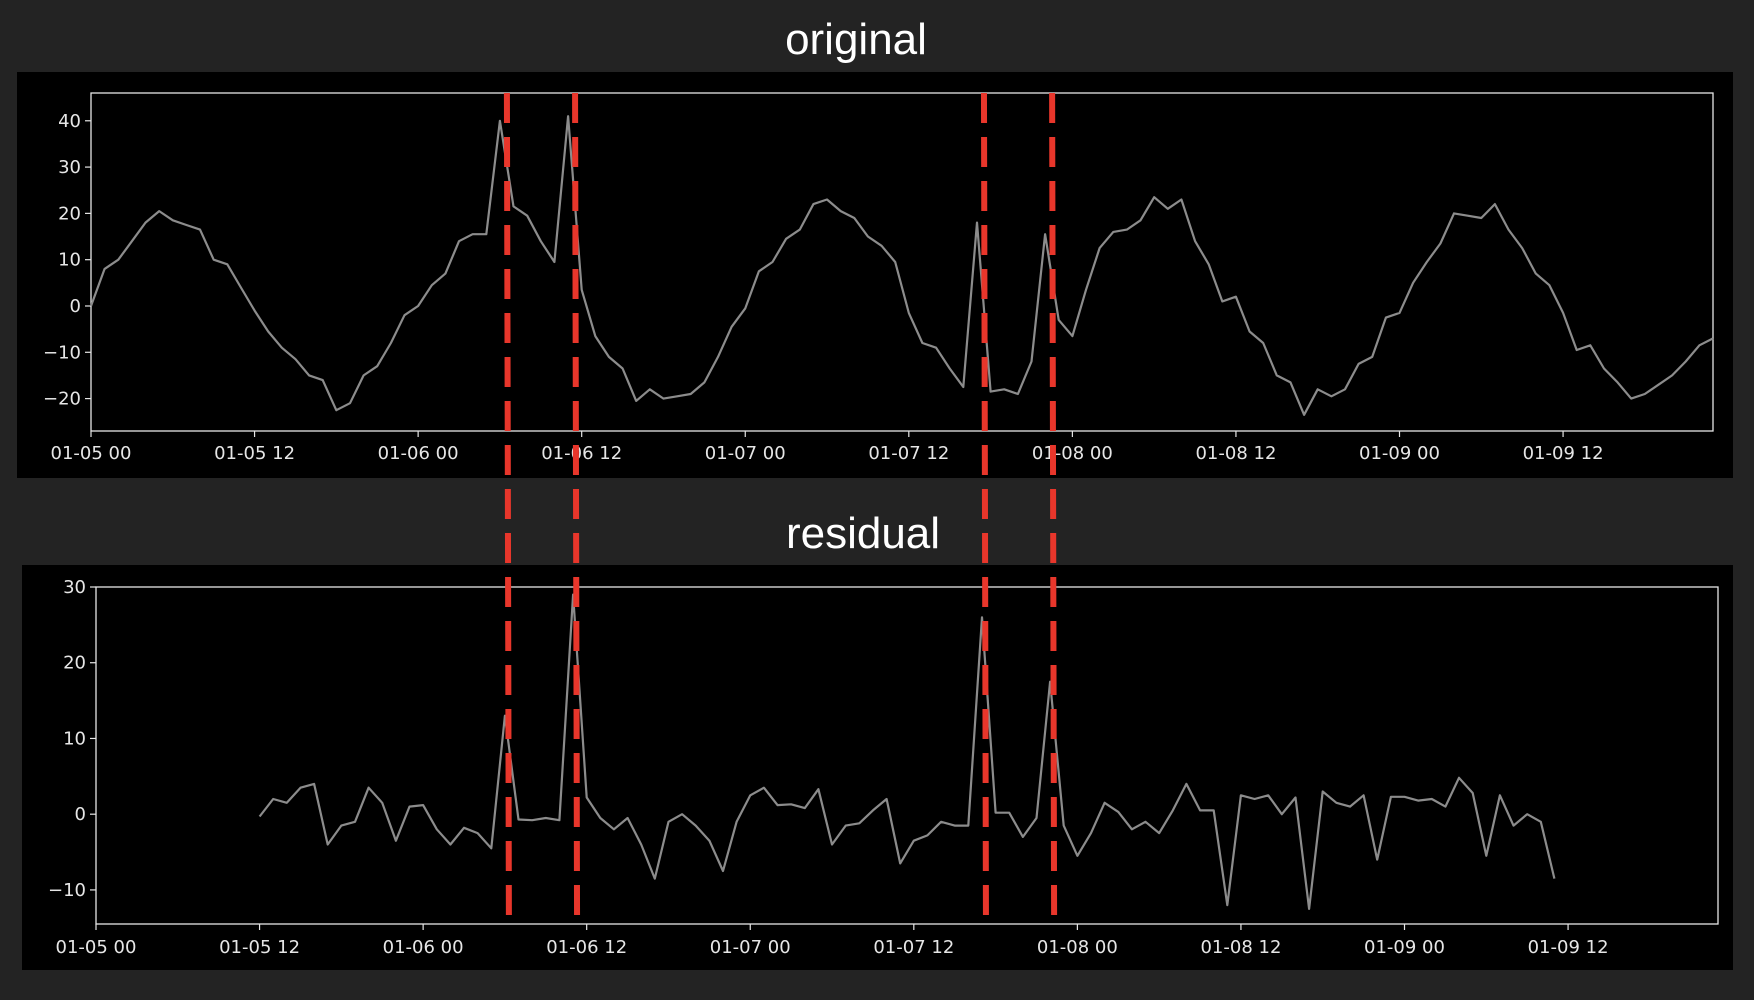  I want to click on y-tick-label: 40, so click(69, 121).